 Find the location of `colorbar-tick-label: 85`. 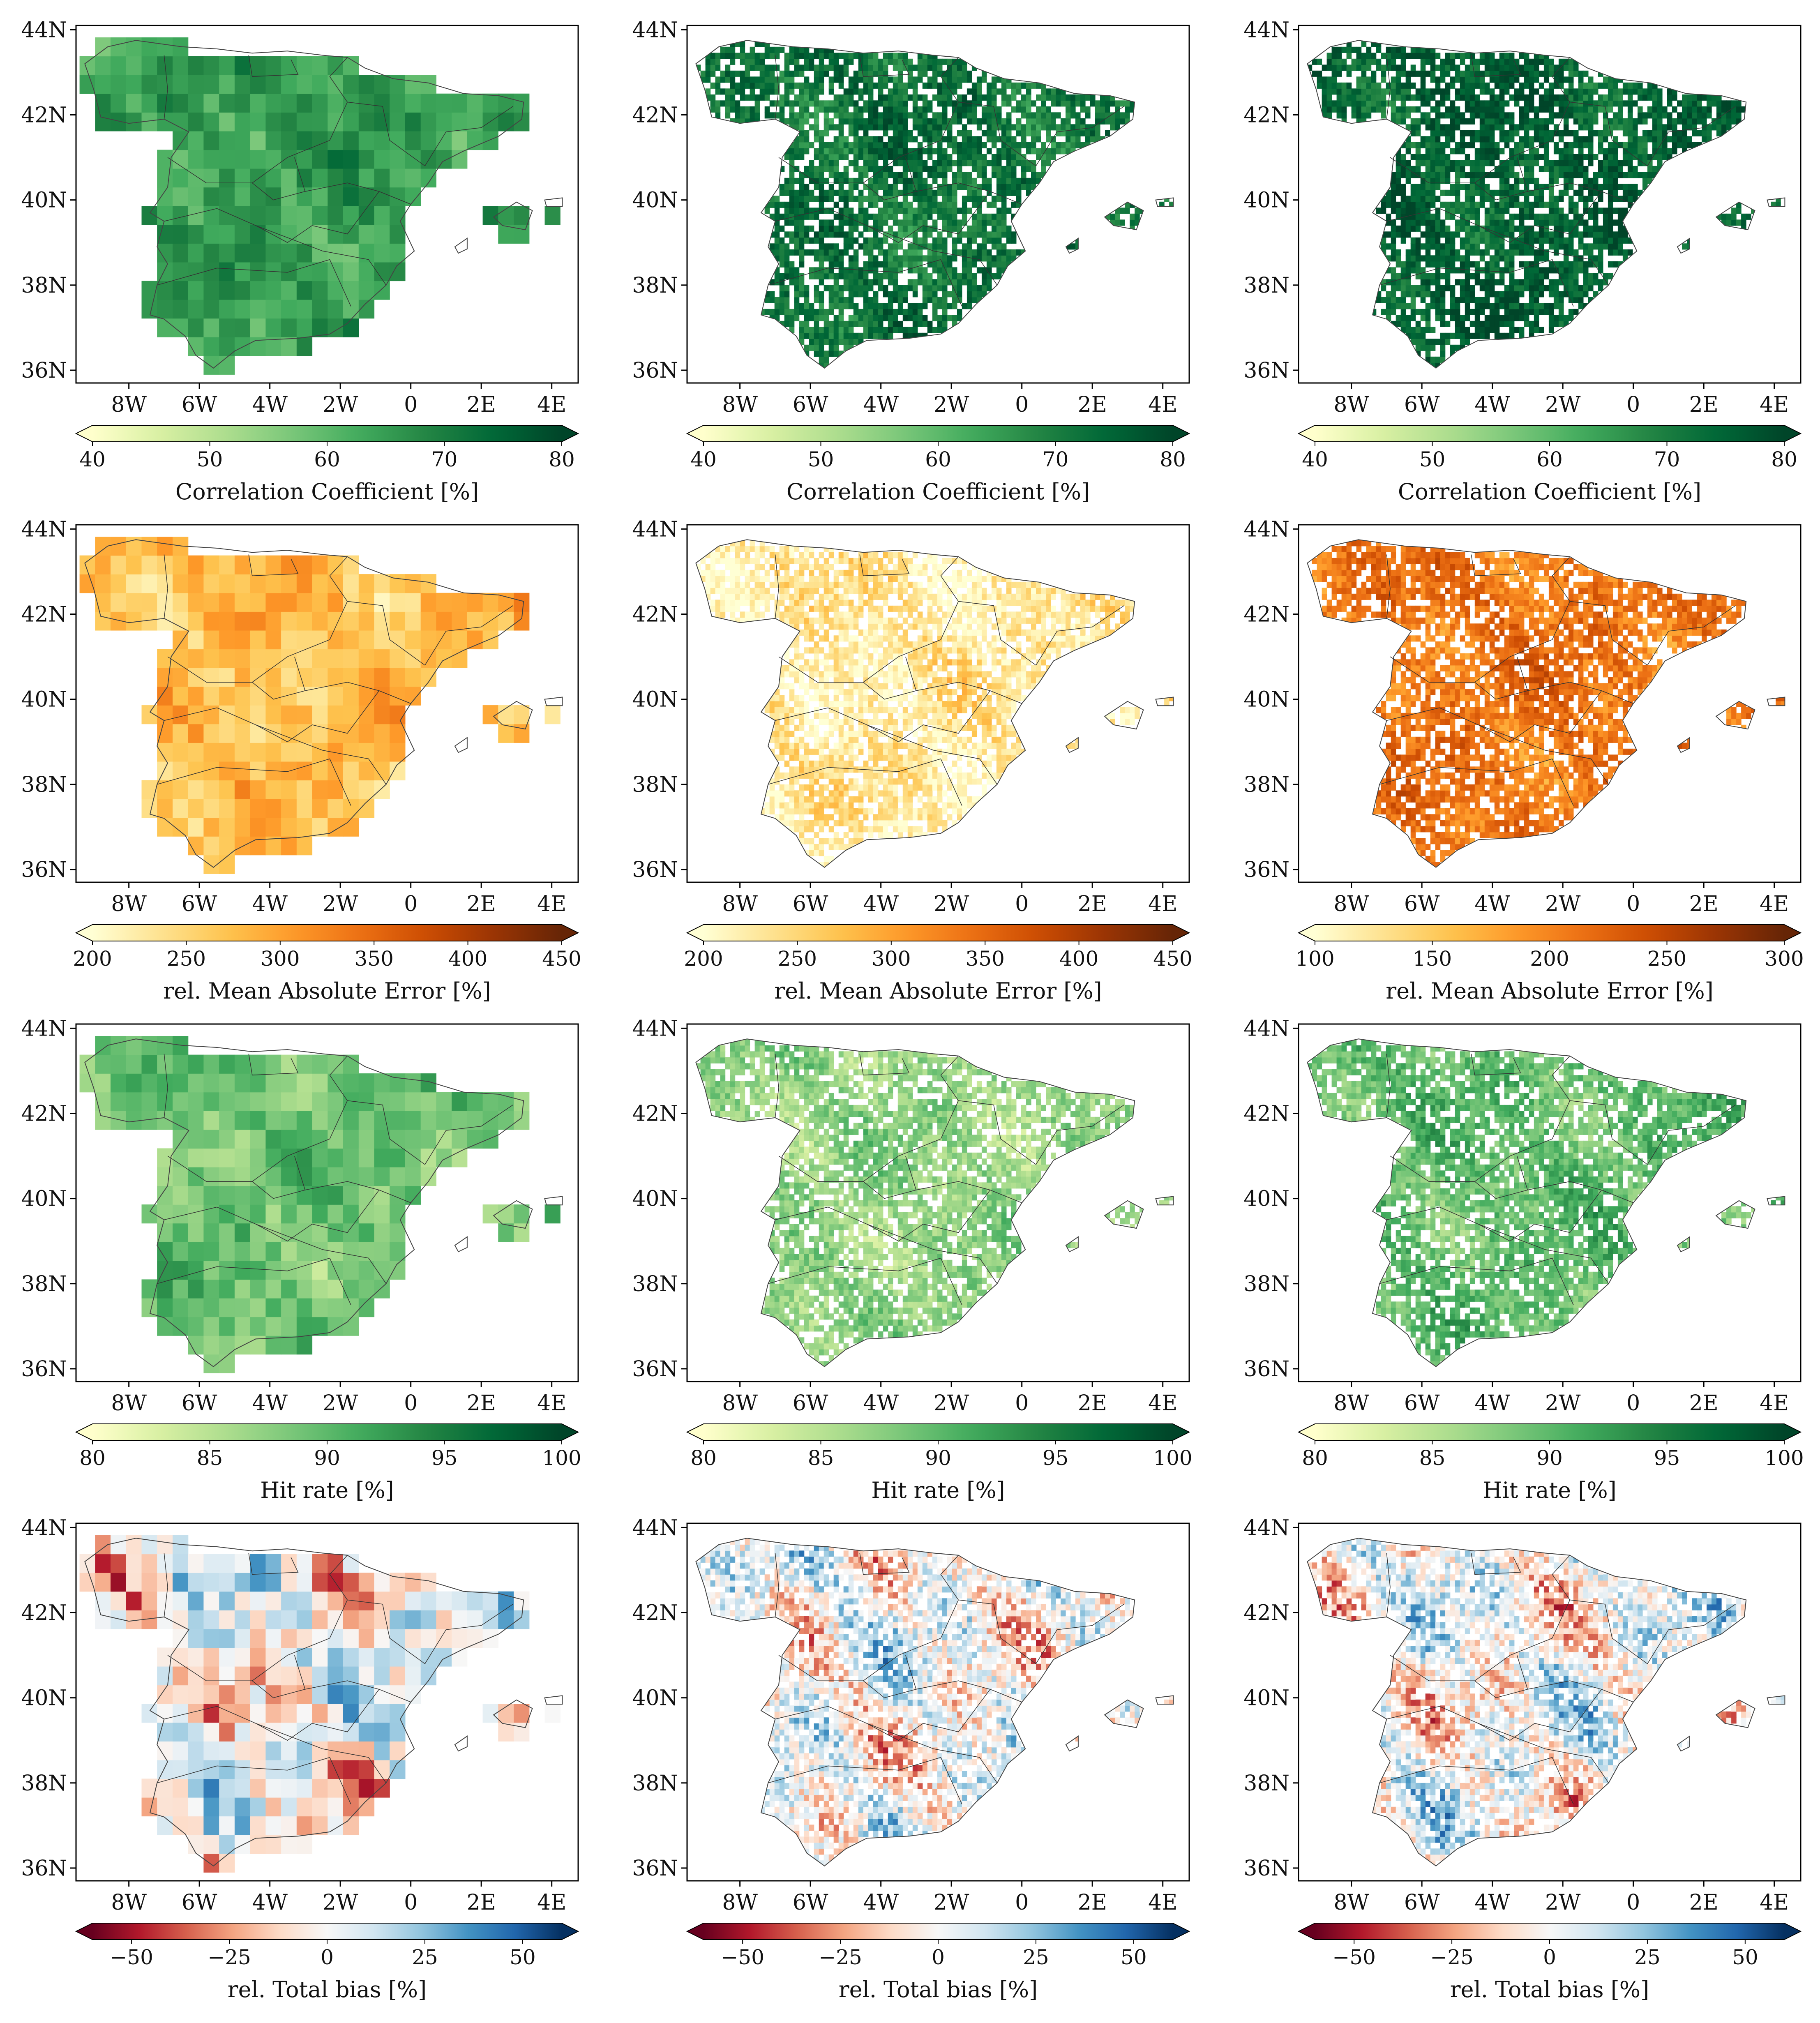

colorbar-tick-label: 85 is located at coordinates (821, 1458).